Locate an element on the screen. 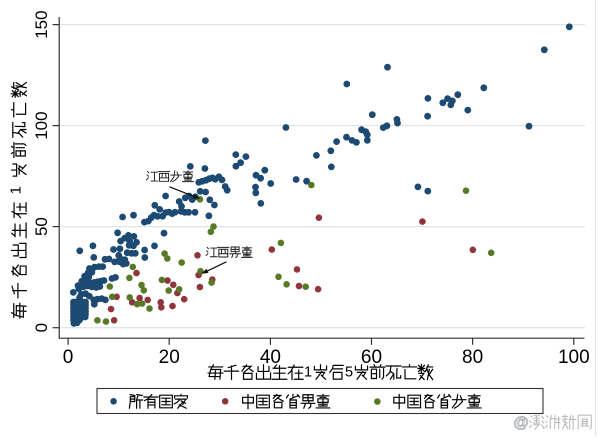 The image size is (600, 441). svg-text: 60 is located at coordinates (371, 357).